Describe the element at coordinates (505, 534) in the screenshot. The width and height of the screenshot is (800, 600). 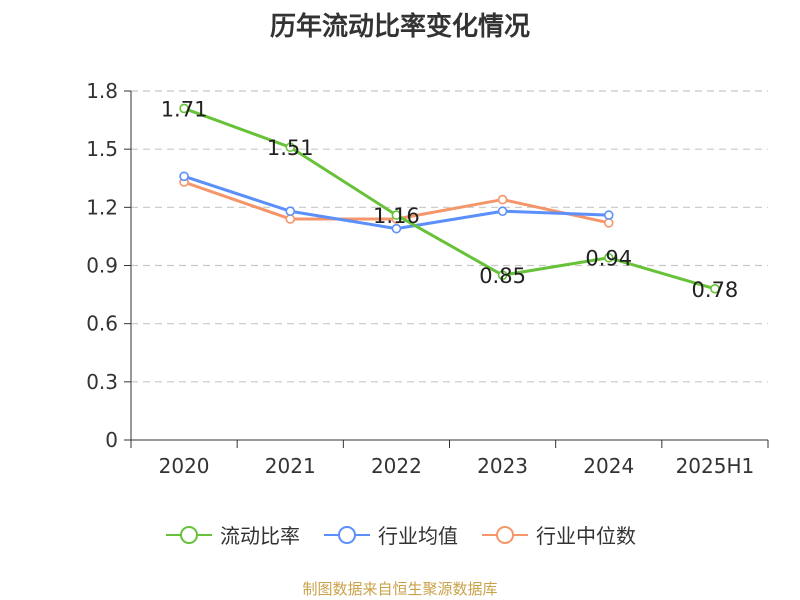
I see `legend-swatch-industry-median` at that location.